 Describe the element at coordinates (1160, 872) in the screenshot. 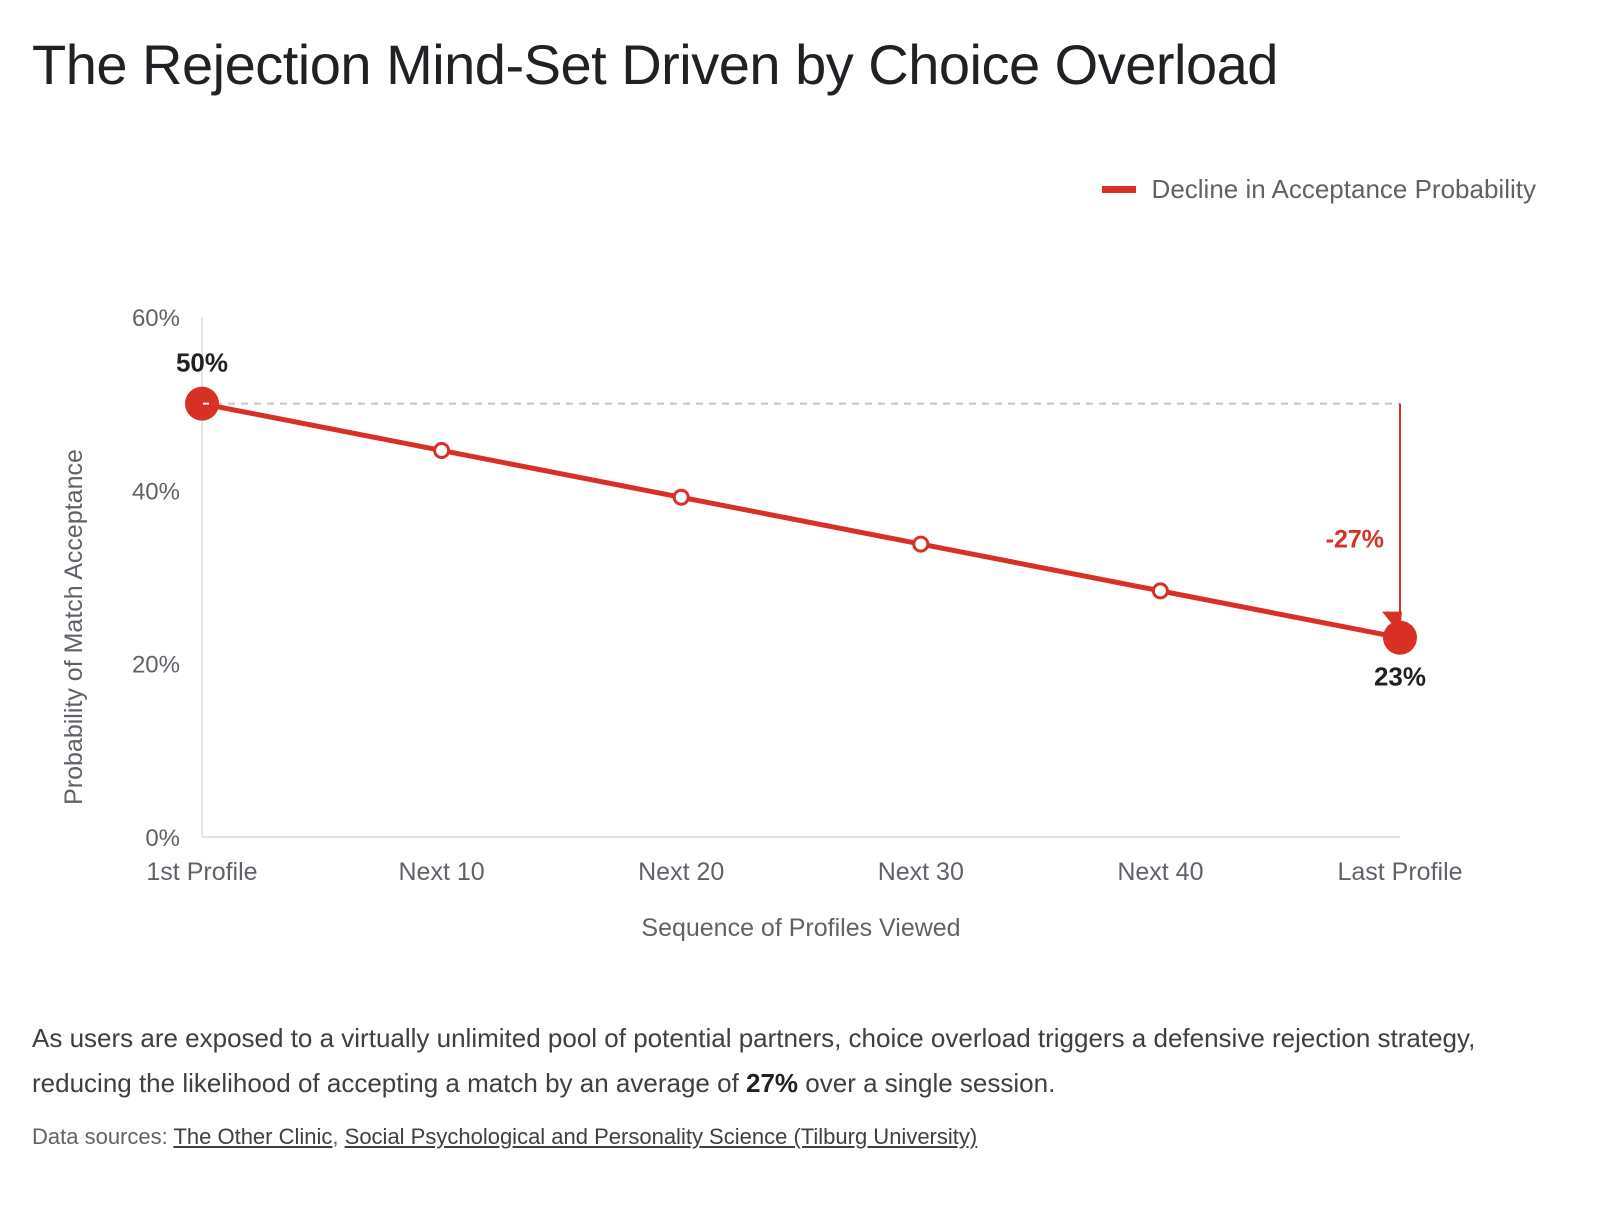

I see `x-tick-label: Next 40` at that location.